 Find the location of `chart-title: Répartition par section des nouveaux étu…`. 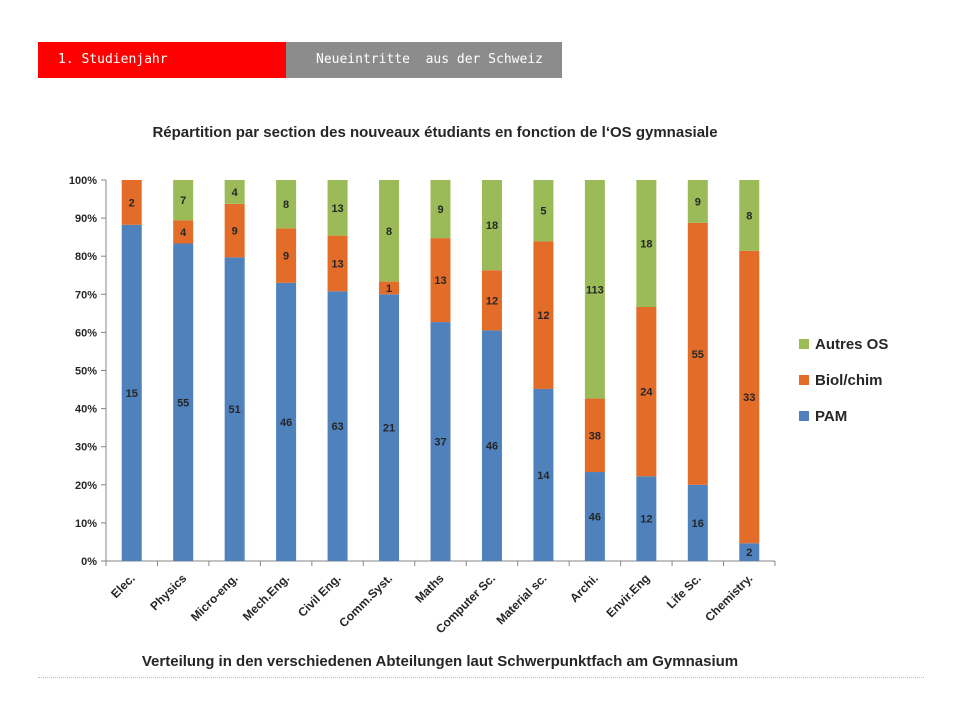

chart-title: Répartition par section des nouveaux étu… is located at coordinates (435, 132).